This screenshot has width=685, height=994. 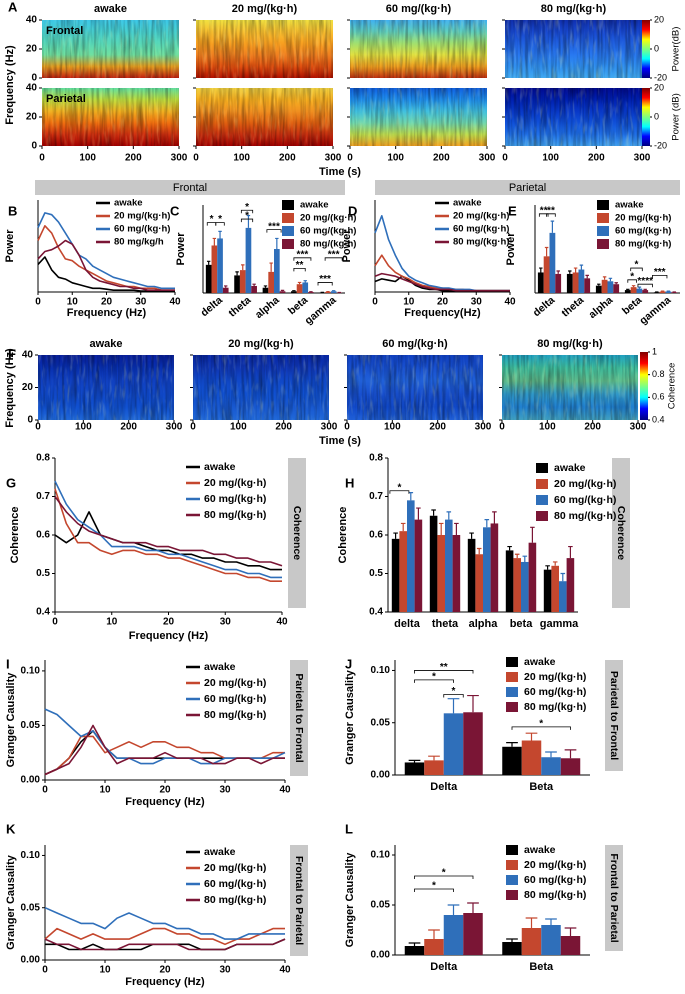 I want to click on y-tick-label: 0.00, so click(x=381, y=955).